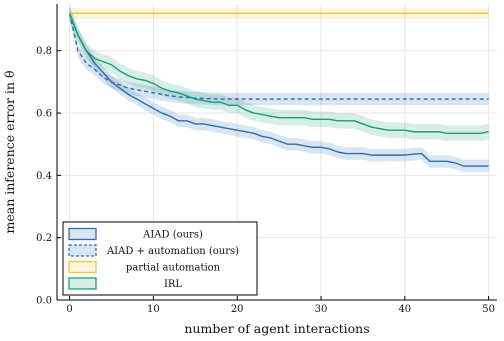 The height and width of the screenshot is (341, 504). What do you see at coordinates (321, 309) in the screenshot?
I see `x-tick-label: 30` at bounding box center [321, 309].